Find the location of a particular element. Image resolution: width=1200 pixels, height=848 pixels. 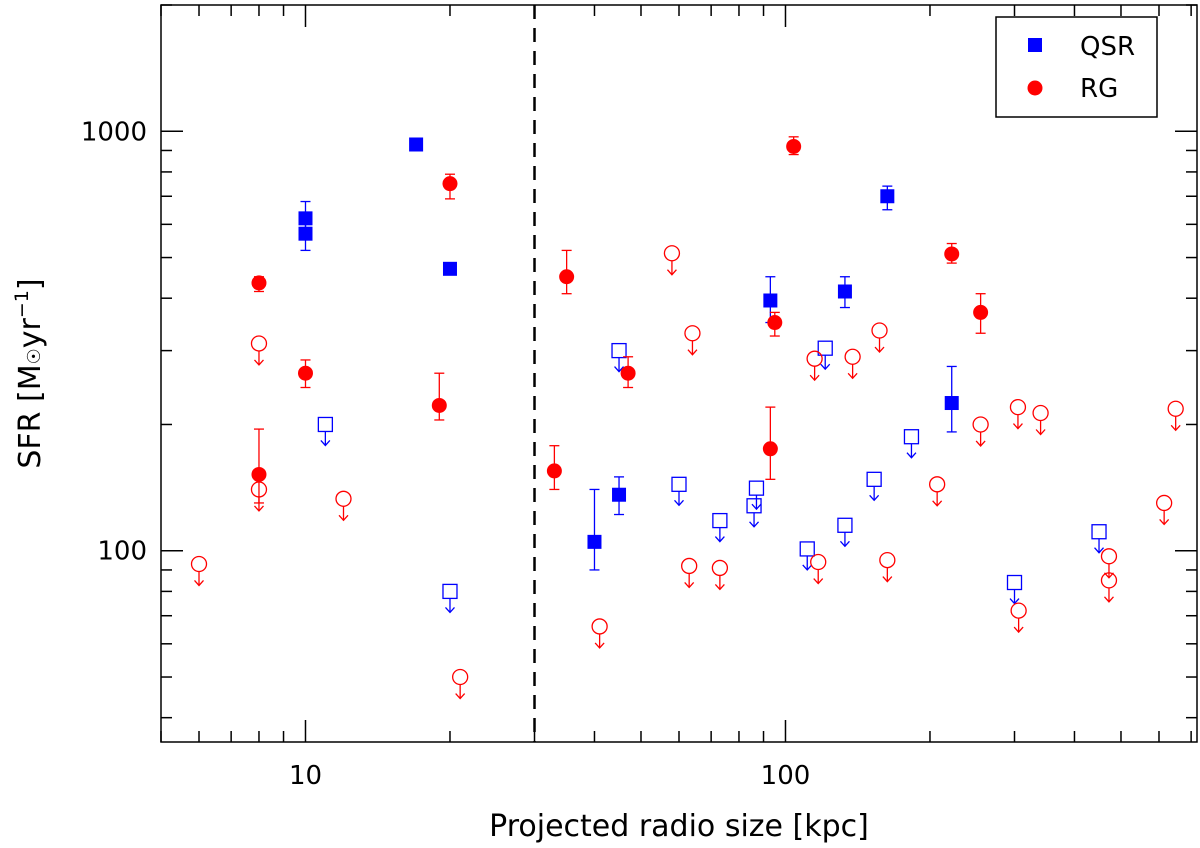

legend-rg-marker is located at coordinates (1035, 88).